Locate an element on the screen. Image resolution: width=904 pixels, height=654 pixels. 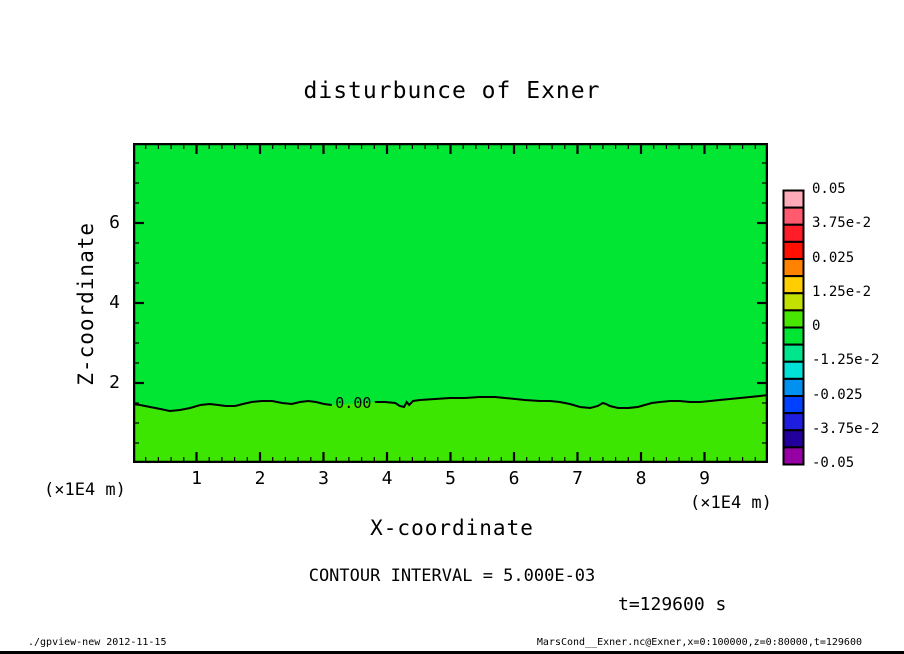
colorbar is located at coordinates (794, 327).